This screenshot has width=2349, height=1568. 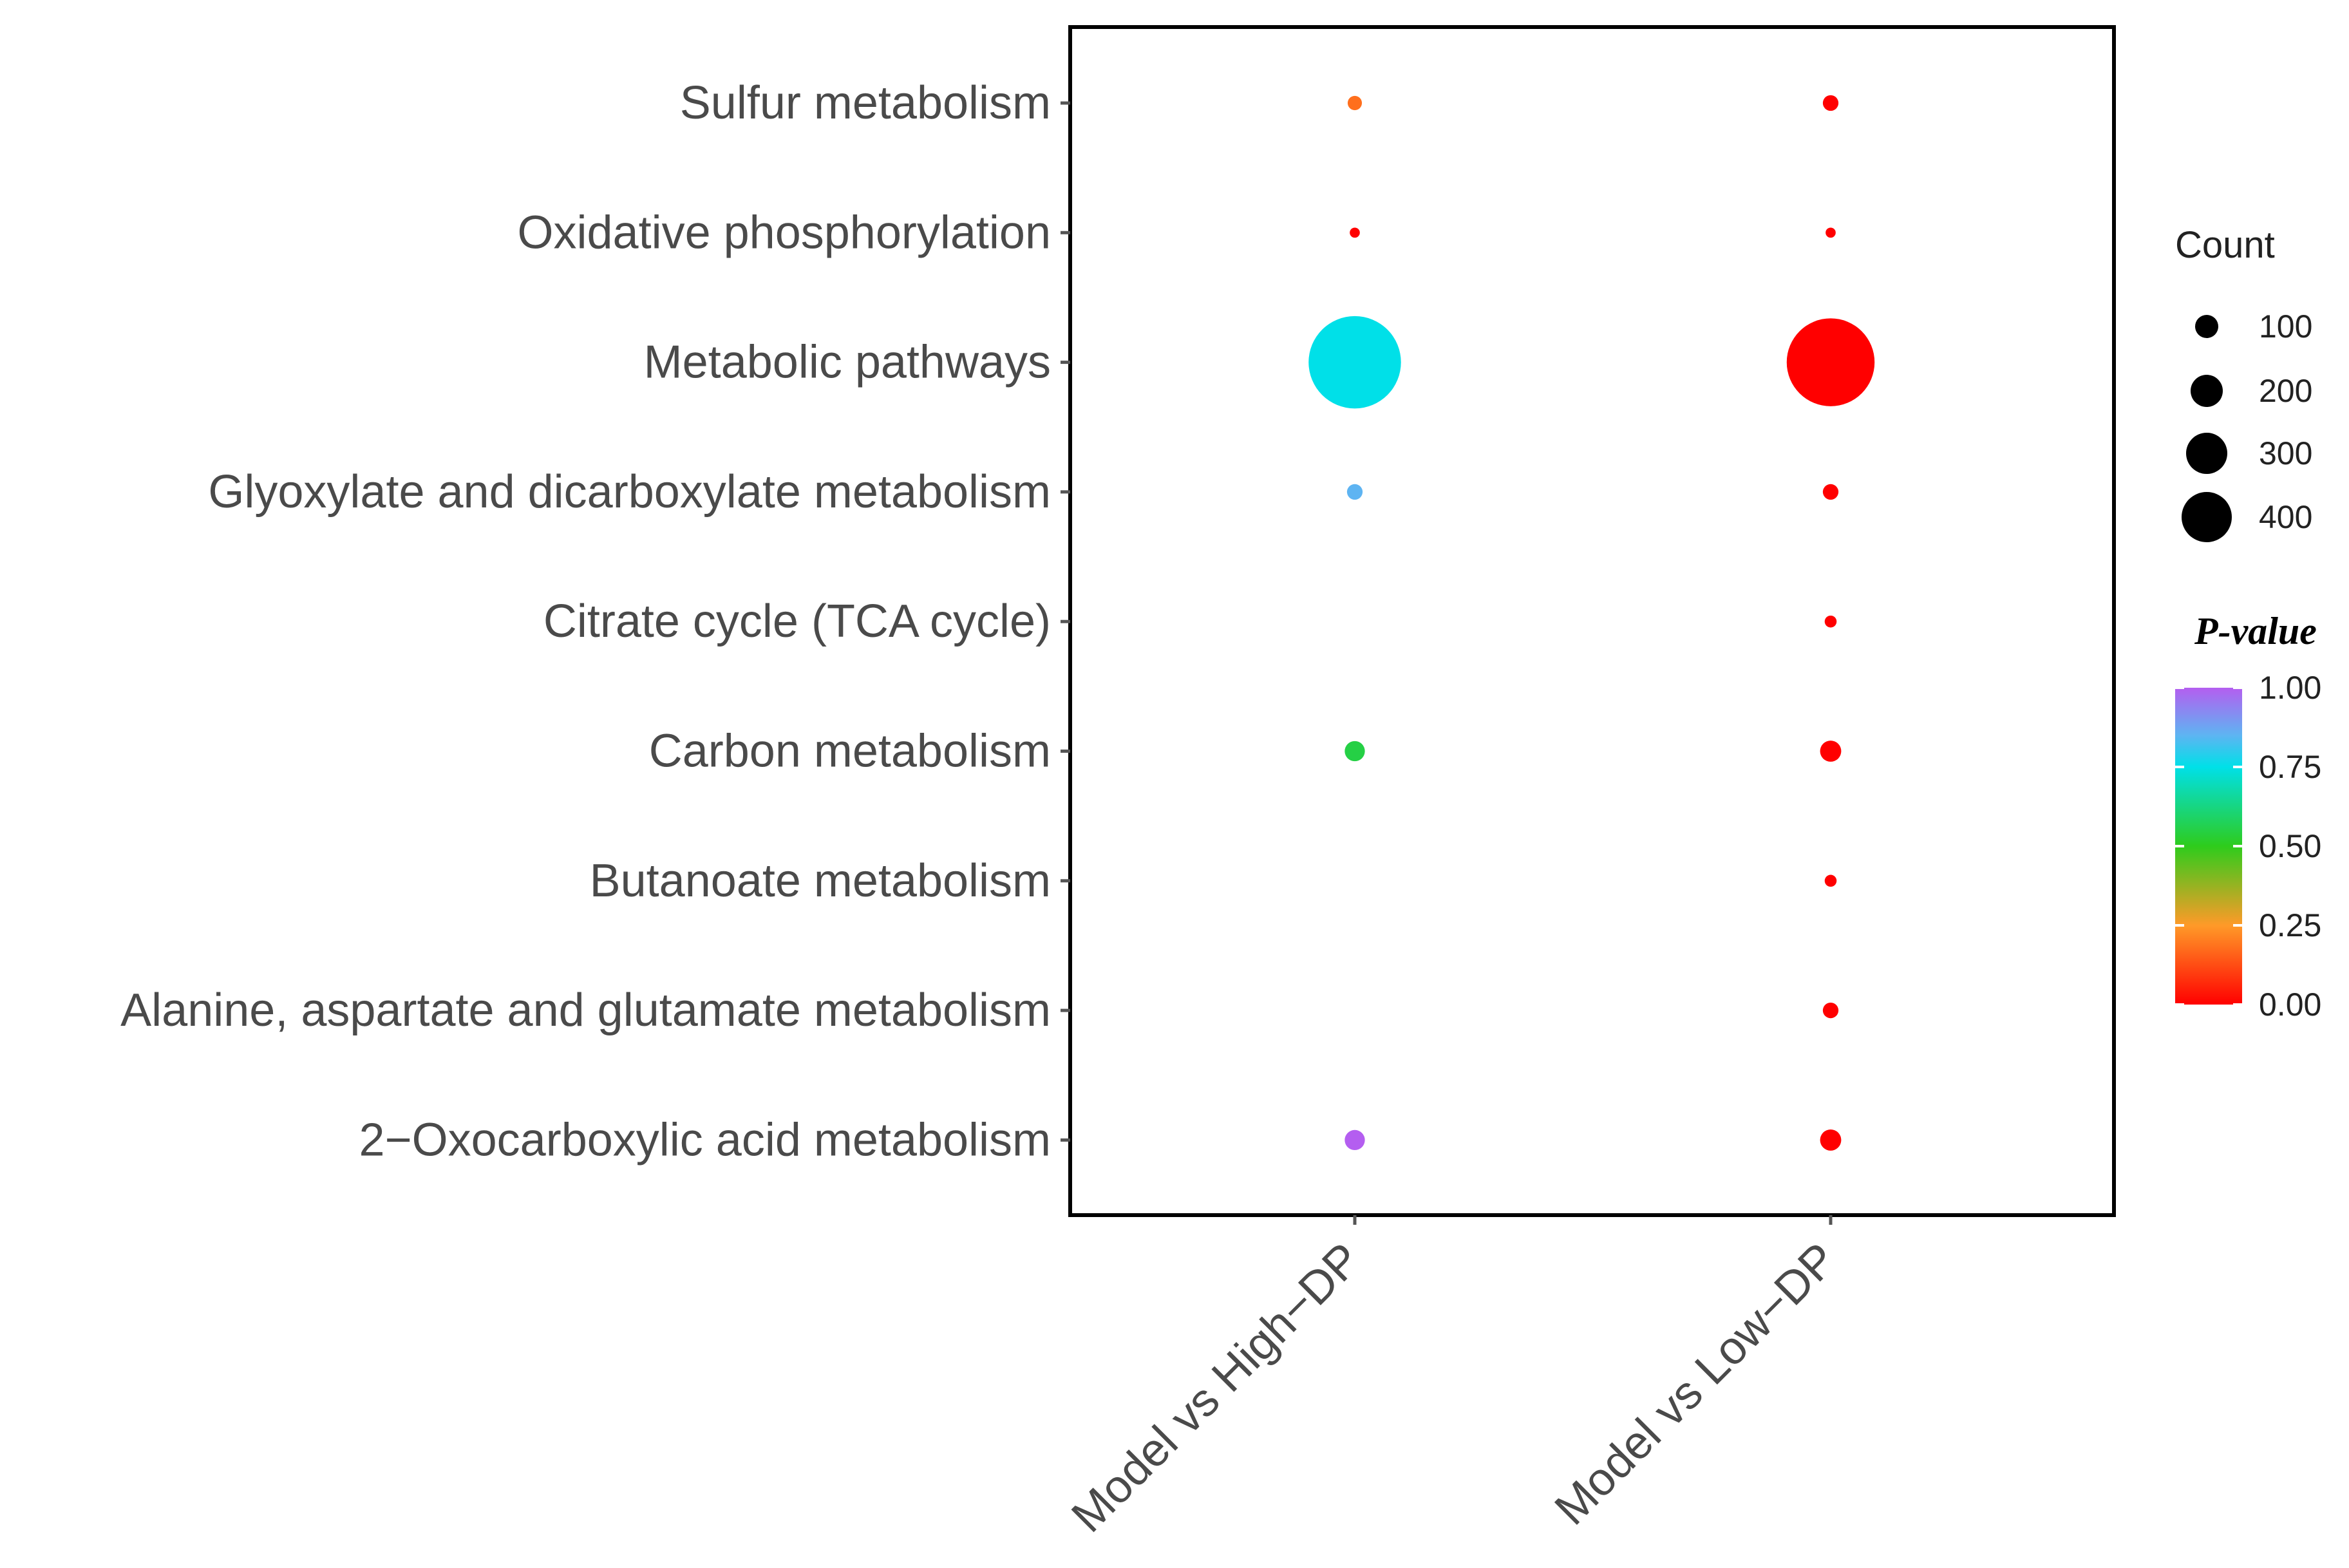 What do you see at coordinates (2243, 383) in the screenshot?
I see `count-legend: Count 100 200 300 400` at bounding box center [2243, 383].